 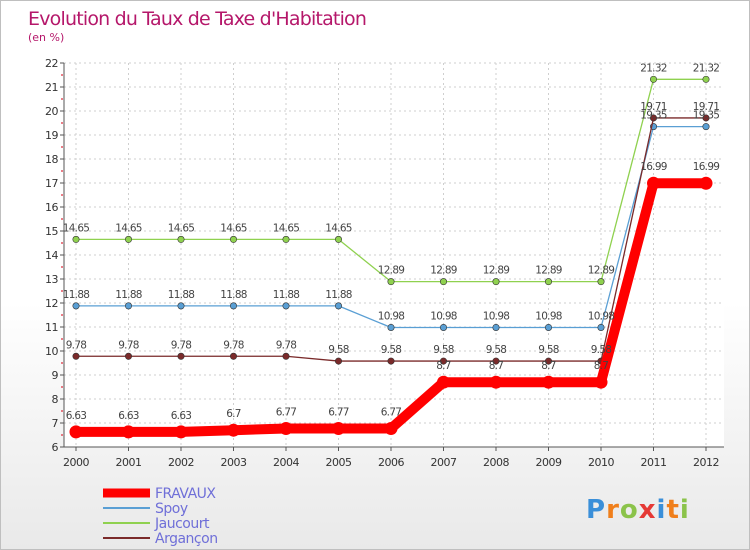 I want to click on data-label: 19.35, so click(x=706, y=116).